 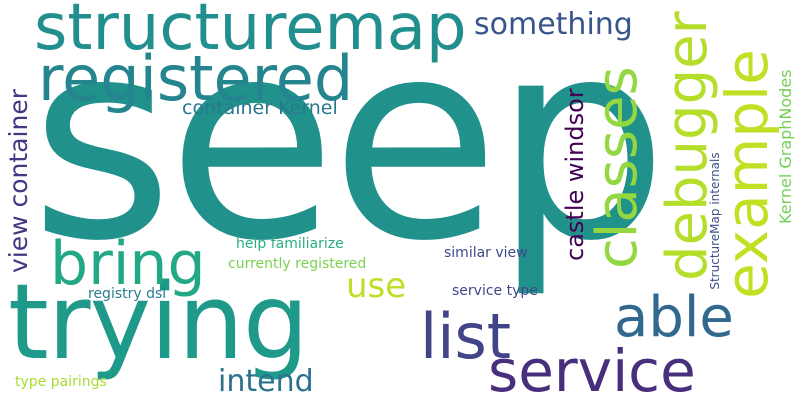 I want to click on word-classes: classes, so click(x=617, y=167).